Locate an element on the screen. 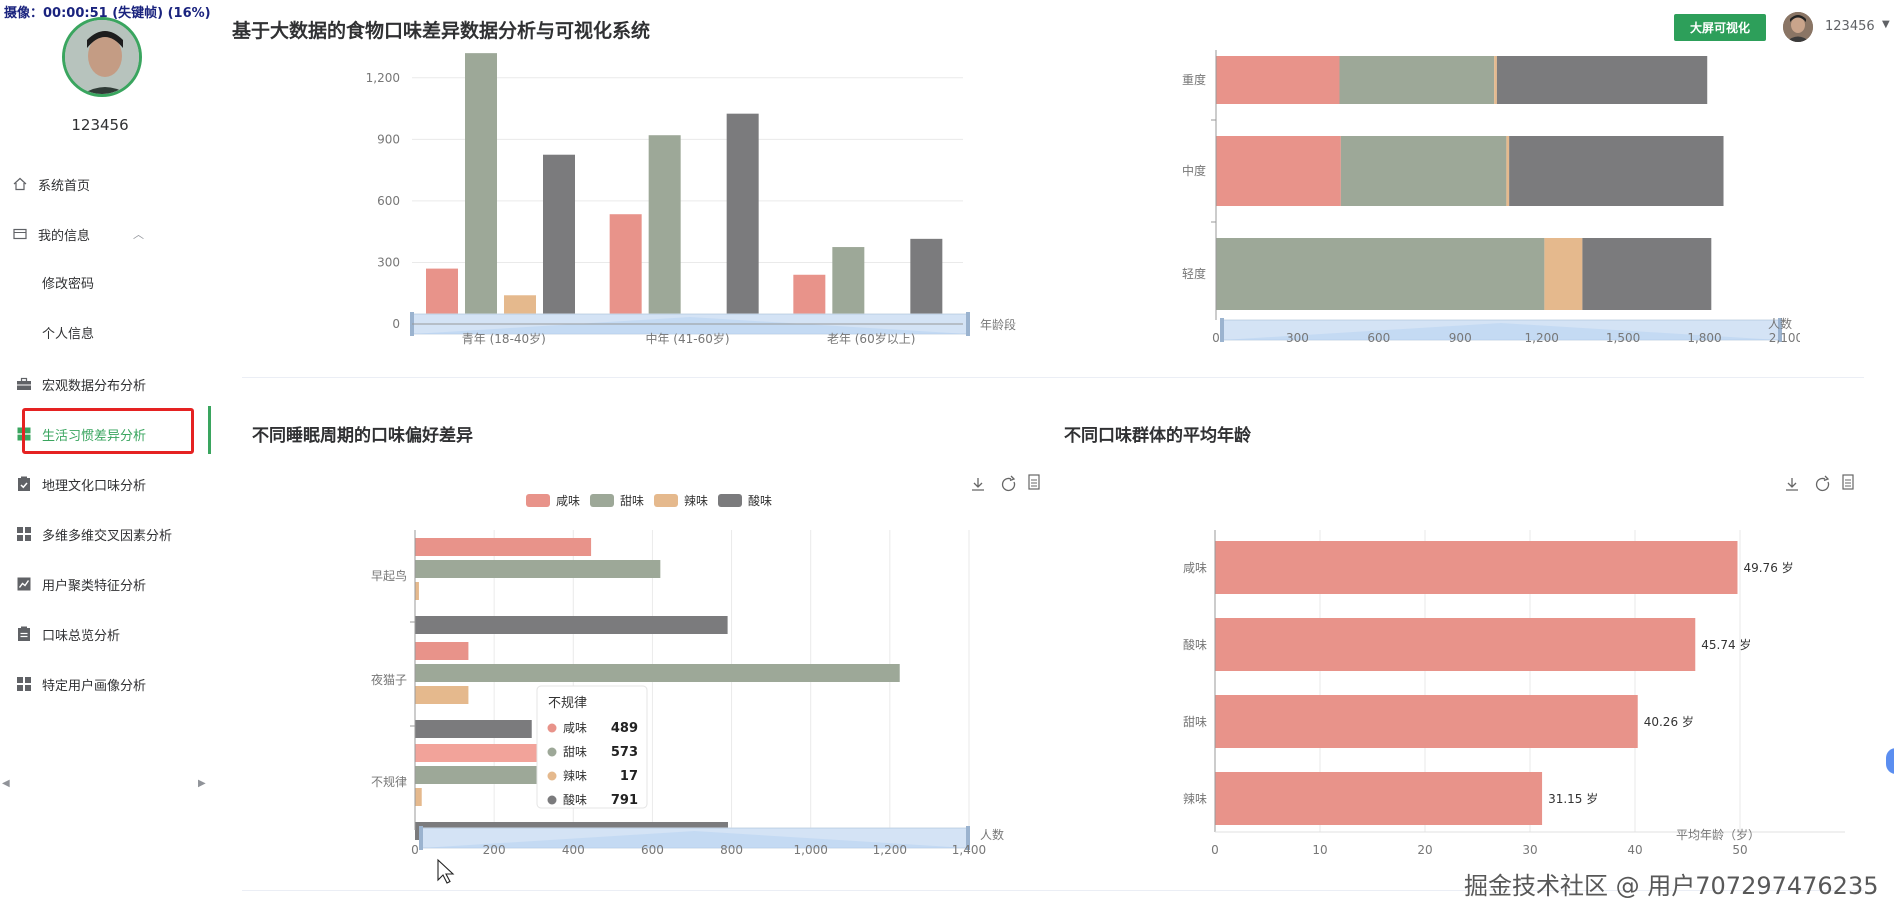 The height and width of the screenshot is (921, 1894). data-view-icon-lines is located at coordinates (1848, 483).